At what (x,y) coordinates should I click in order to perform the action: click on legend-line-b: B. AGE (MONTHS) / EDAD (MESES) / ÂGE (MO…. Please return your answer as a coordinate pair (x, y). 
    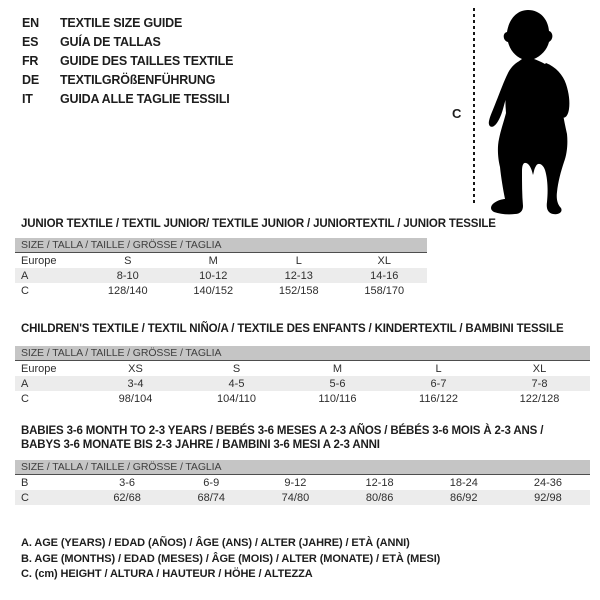
    Looking at the image, I should click on (231, 558).